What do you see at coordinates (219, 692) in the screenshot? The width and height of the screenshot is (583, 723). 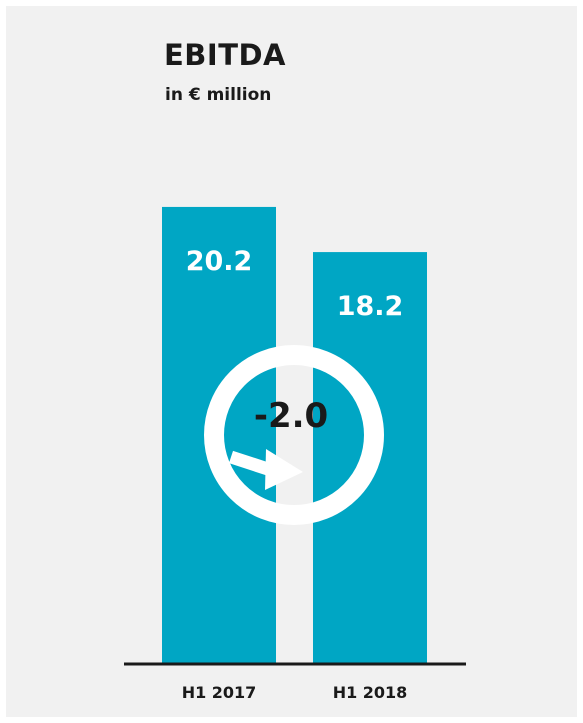 I see `x-tick-label-1: H1 2017` at bounding box center [219, 692].